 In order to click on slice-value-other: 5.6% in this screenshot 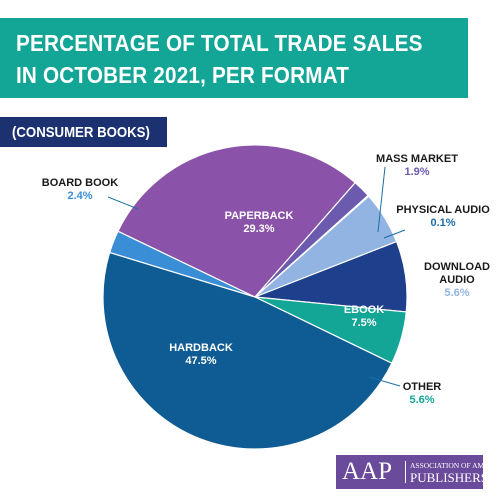, I will do `click(421, 400)`.